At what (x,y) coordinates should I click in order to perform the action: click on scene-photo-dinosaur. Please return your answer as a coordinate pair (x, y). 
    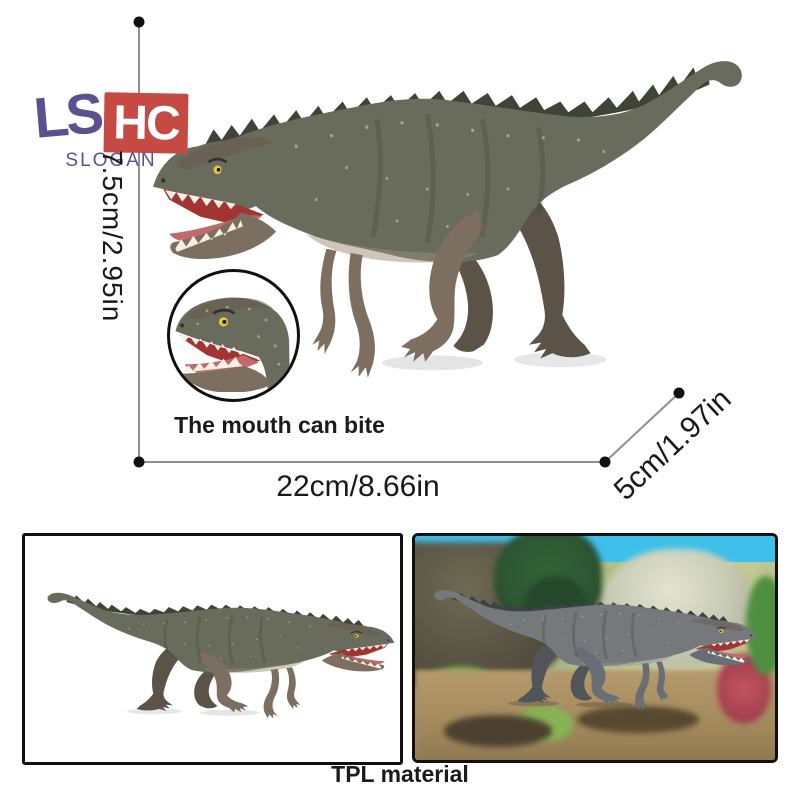
    Looking at the image, I should click on (595, 650).